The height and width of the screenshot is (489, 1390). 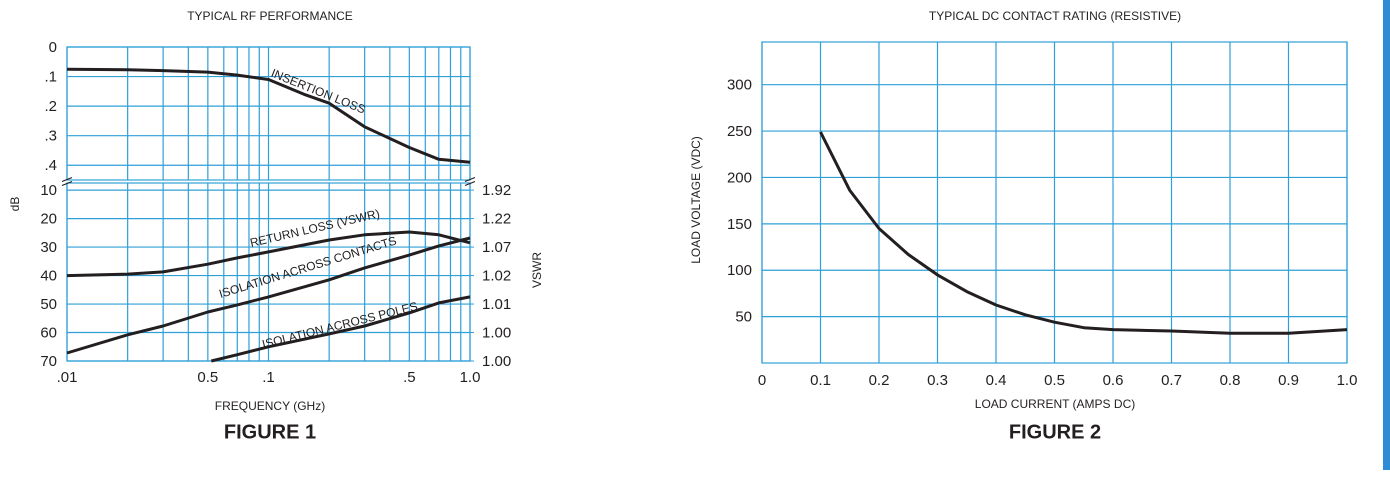 I want to click on x-axis-label: LOAD CURRENT (AMPS DC), so click(x=1055, y=404).